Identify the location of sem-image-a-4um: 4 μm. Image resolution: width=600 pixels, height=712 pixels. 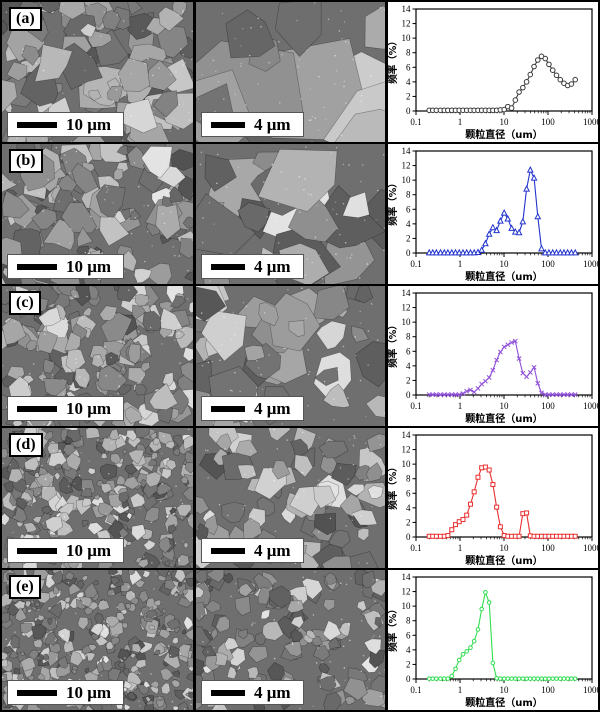
(290, 72).